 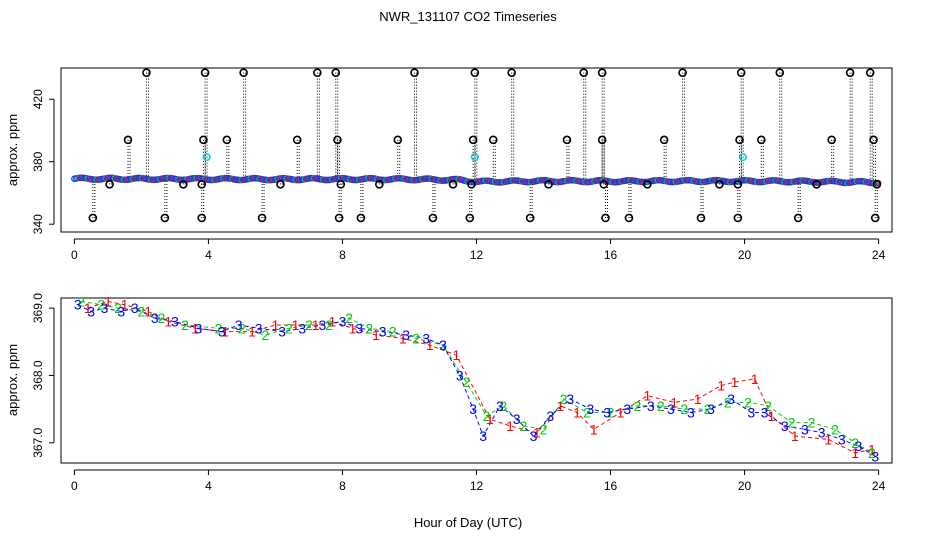 I want to click on top-y-tick-label: 380, so click(x=38, y=161).